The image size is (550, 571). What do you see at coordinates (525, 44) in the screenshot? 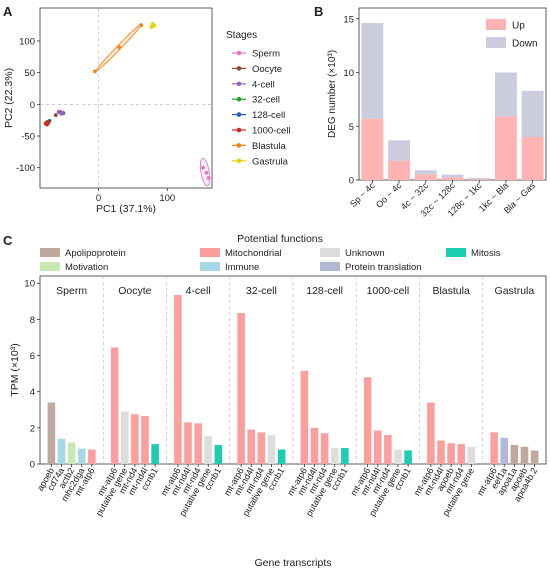
I see `deg-legend-label: Down` at bounding box center [525, 44].